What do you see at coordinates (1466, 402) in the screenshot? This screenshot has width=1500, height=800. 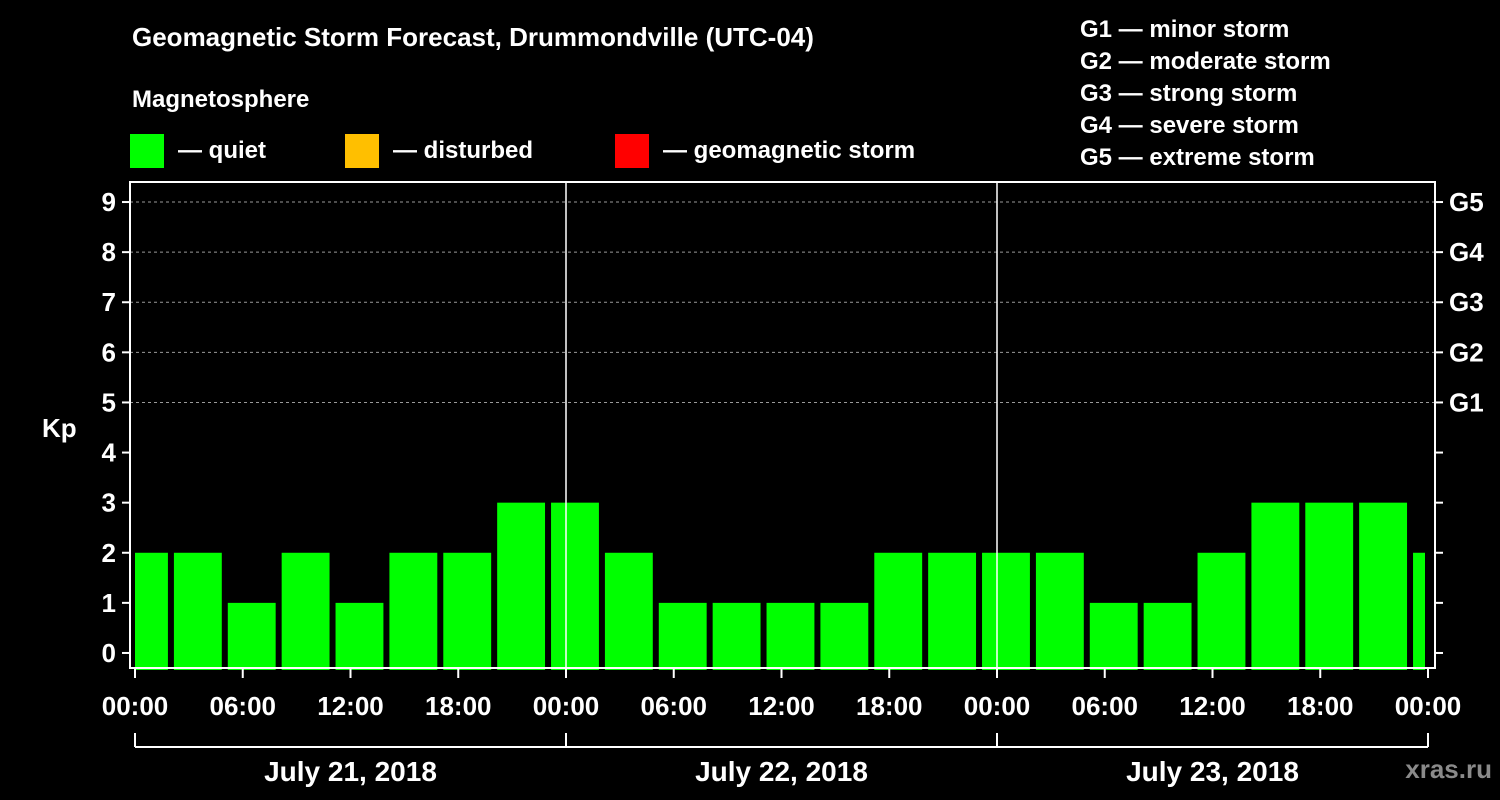 I see `g-level-label: G1` at bounding box center [1466, 402].